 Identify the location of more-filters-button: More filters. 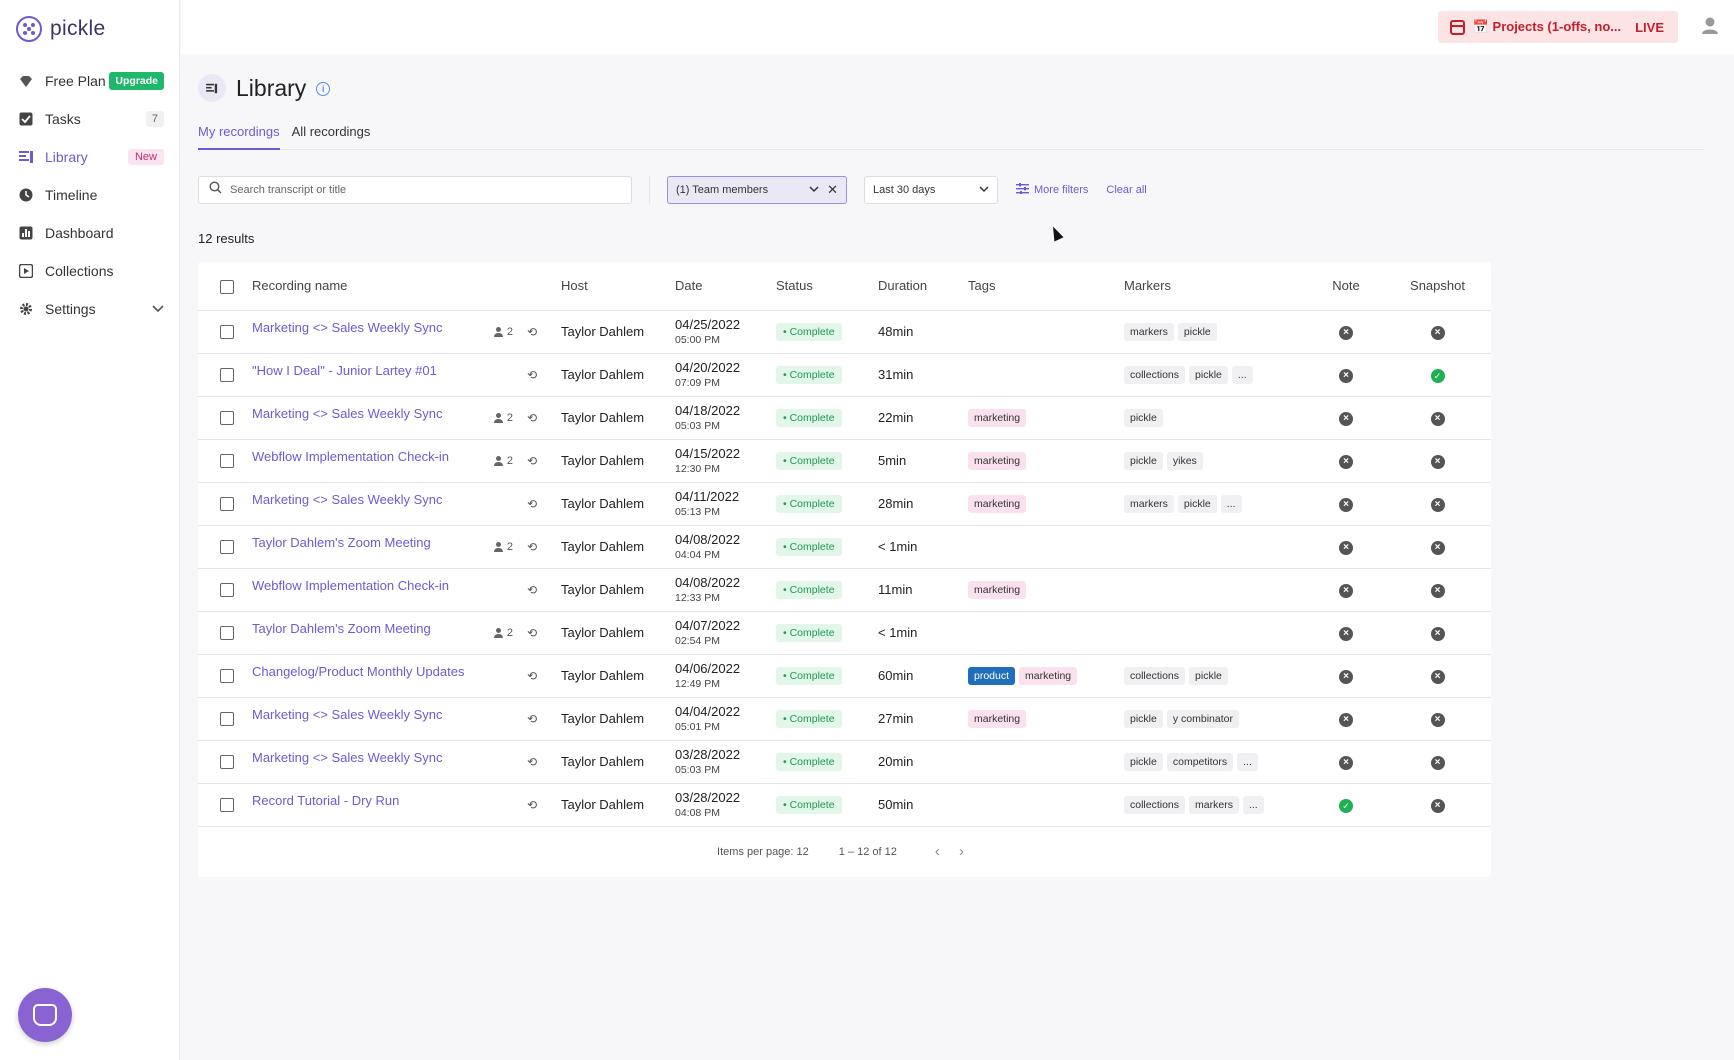
(1052, 190).